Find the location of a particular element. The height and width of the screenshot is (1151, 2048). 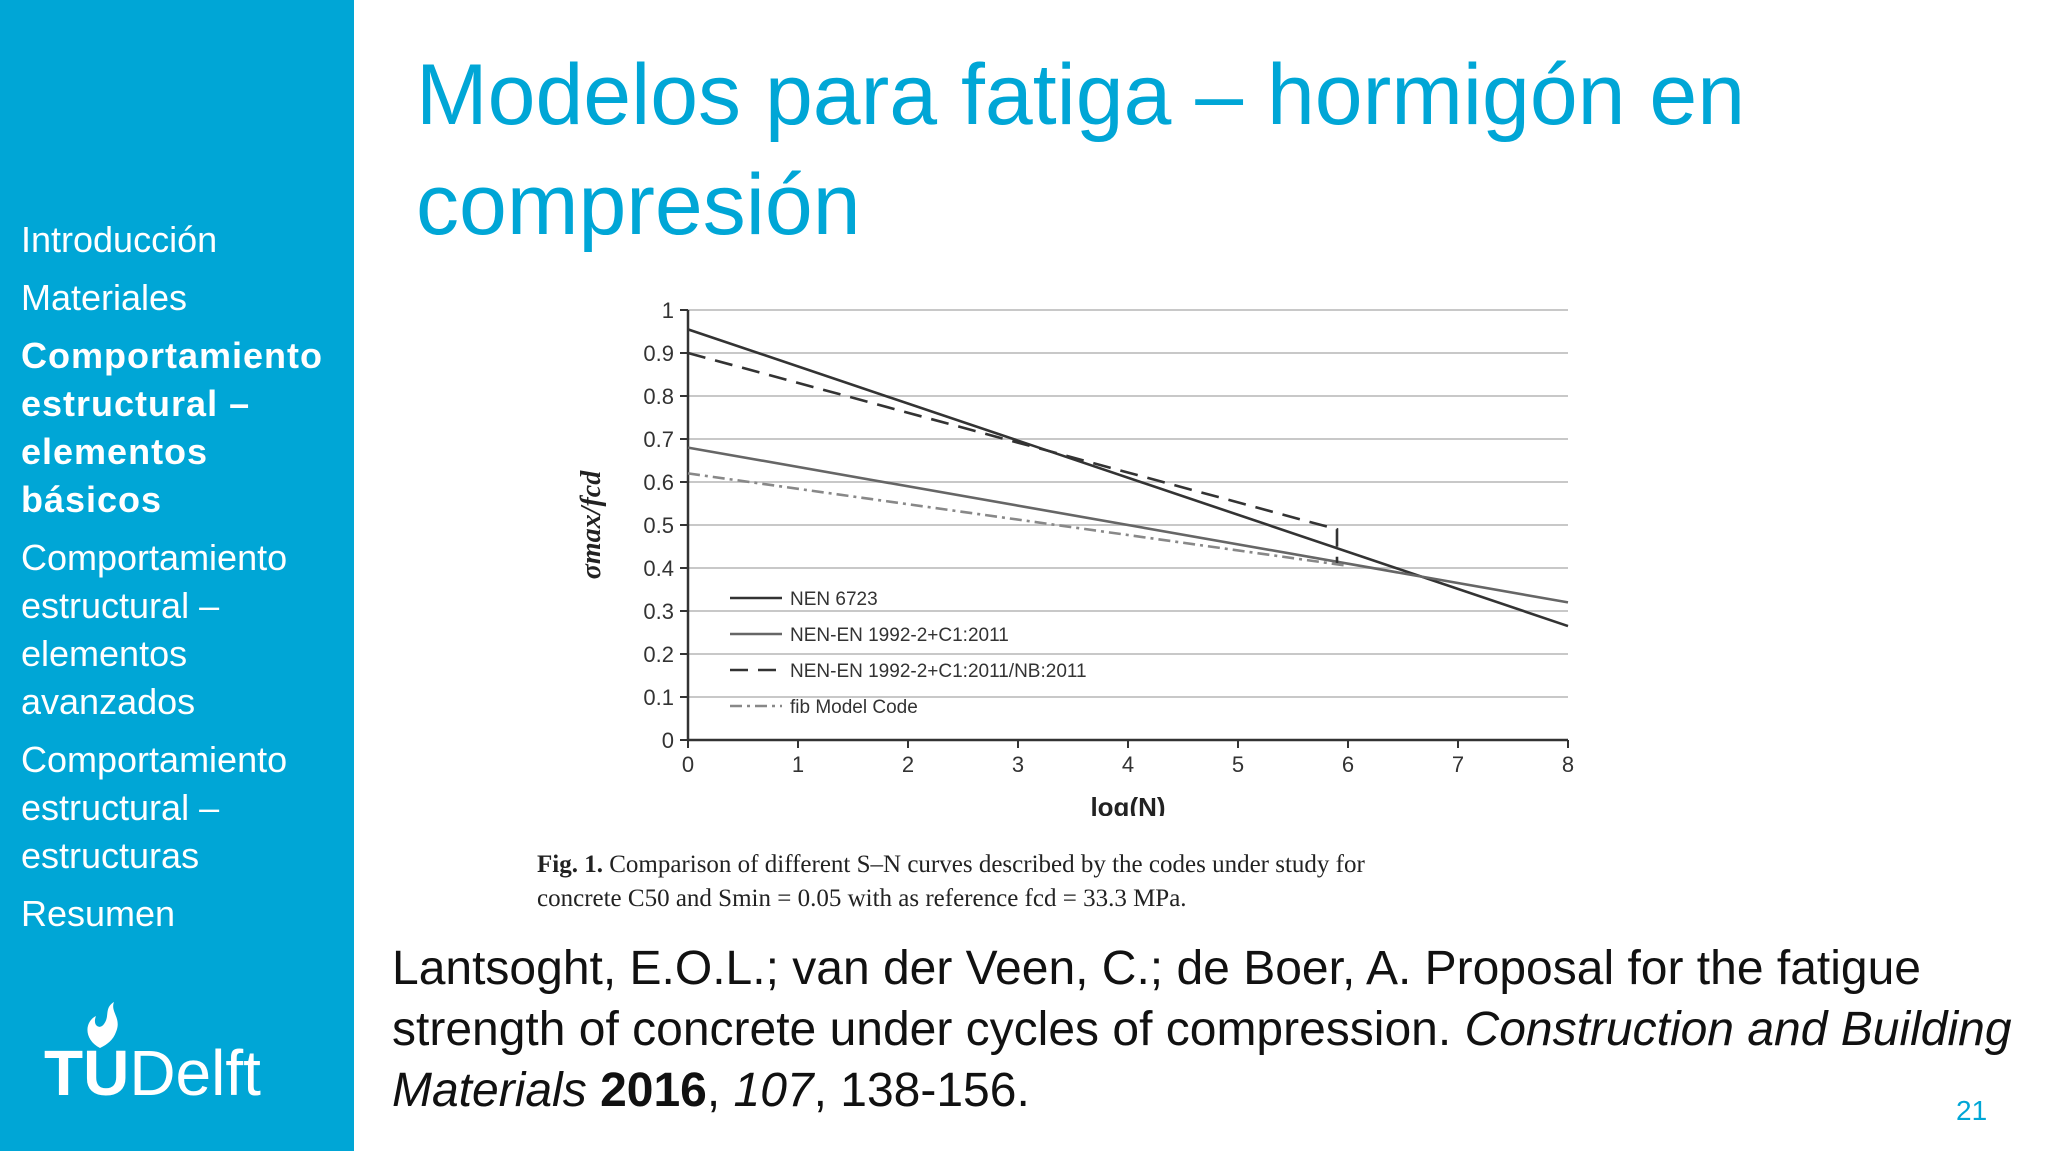

nav-item-estructuras: Comportamiento estructural – estructuras is located at coordinates (154, 807).